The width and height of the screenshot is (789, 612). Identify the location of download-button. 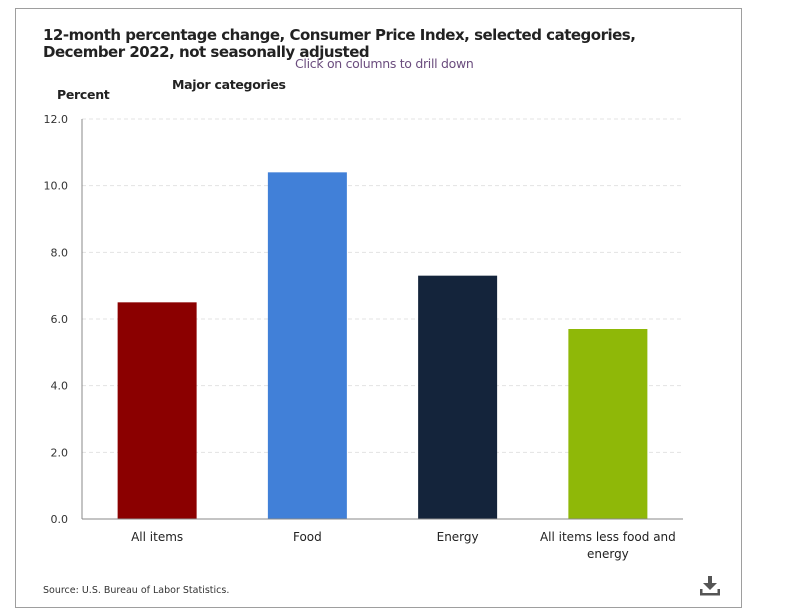
(710, 585).